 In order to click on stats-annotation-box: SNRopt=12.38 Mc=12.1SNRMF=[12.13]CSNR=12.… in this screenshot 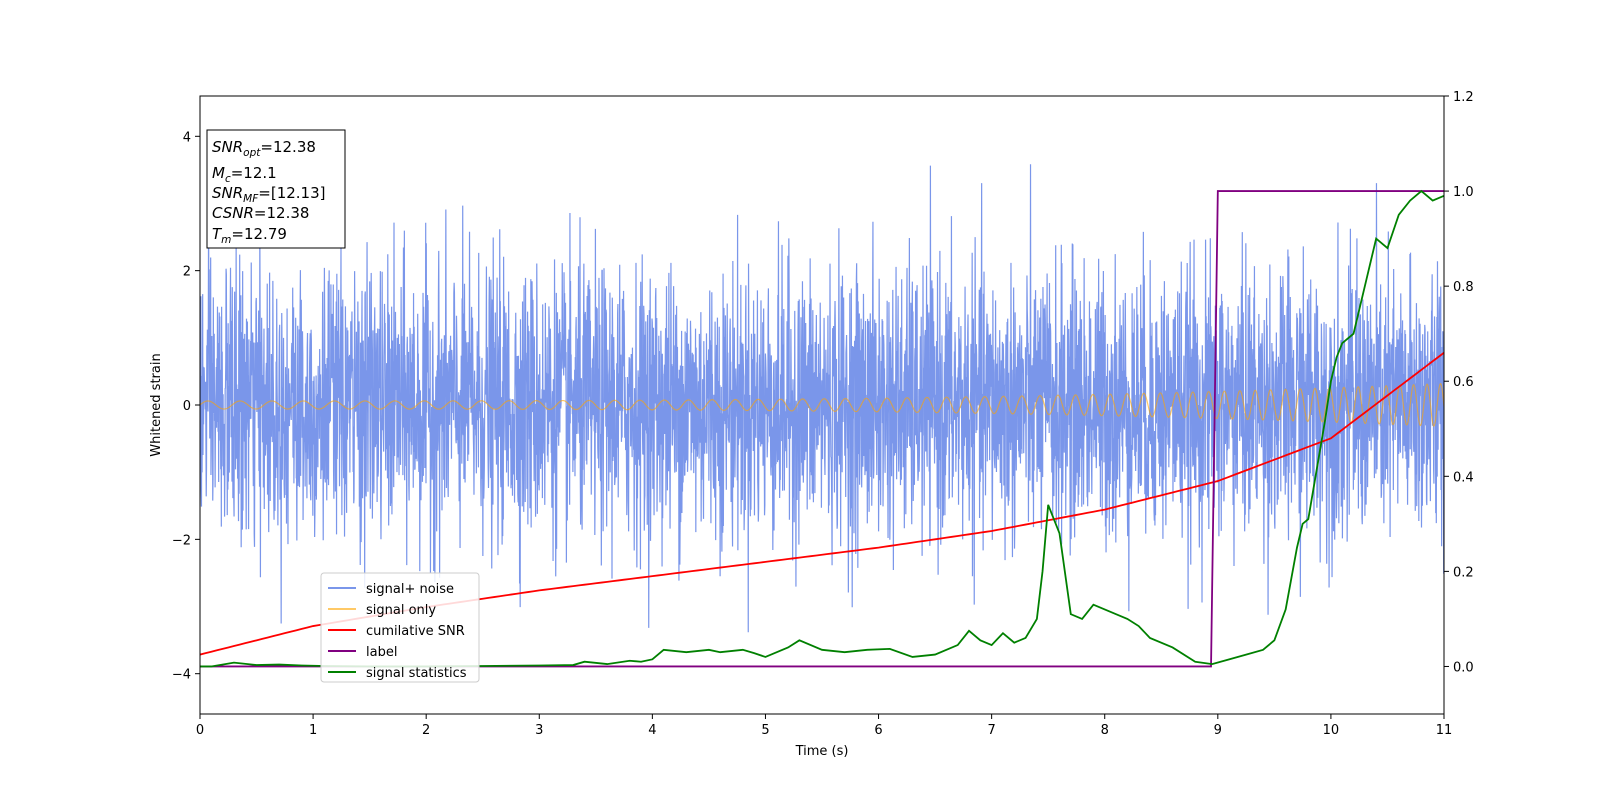, I will do `click(276, 189)`.